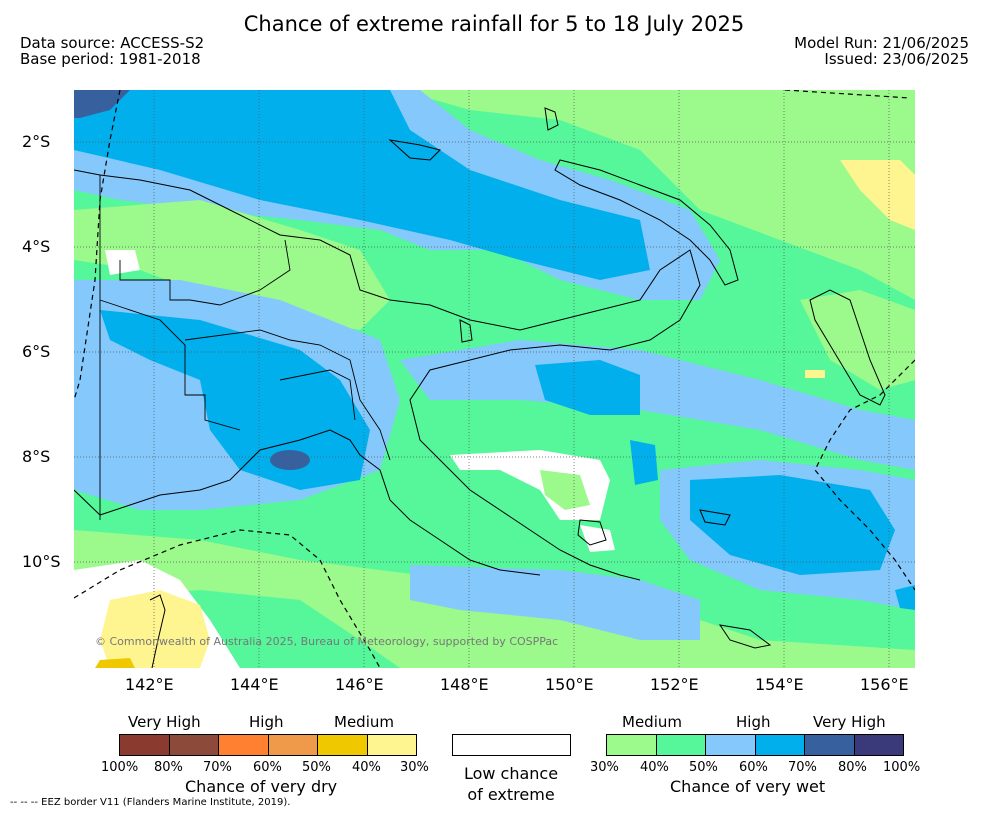 The height and width of the screenshot is (816, 988). Describe the element at coordinates (168, 767) in the screenshot. I see `dry-tick-80: 80%` at that location.